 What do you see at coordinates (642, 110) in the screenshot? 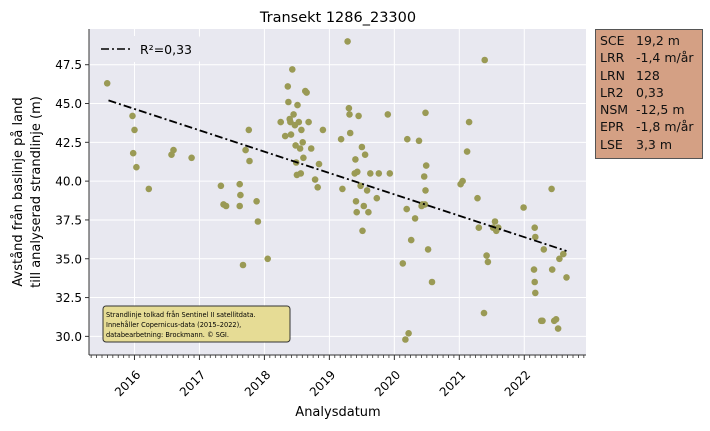
I see `stat-row-nsm: NSM -12,5 m` at bounding box center [642, 110].